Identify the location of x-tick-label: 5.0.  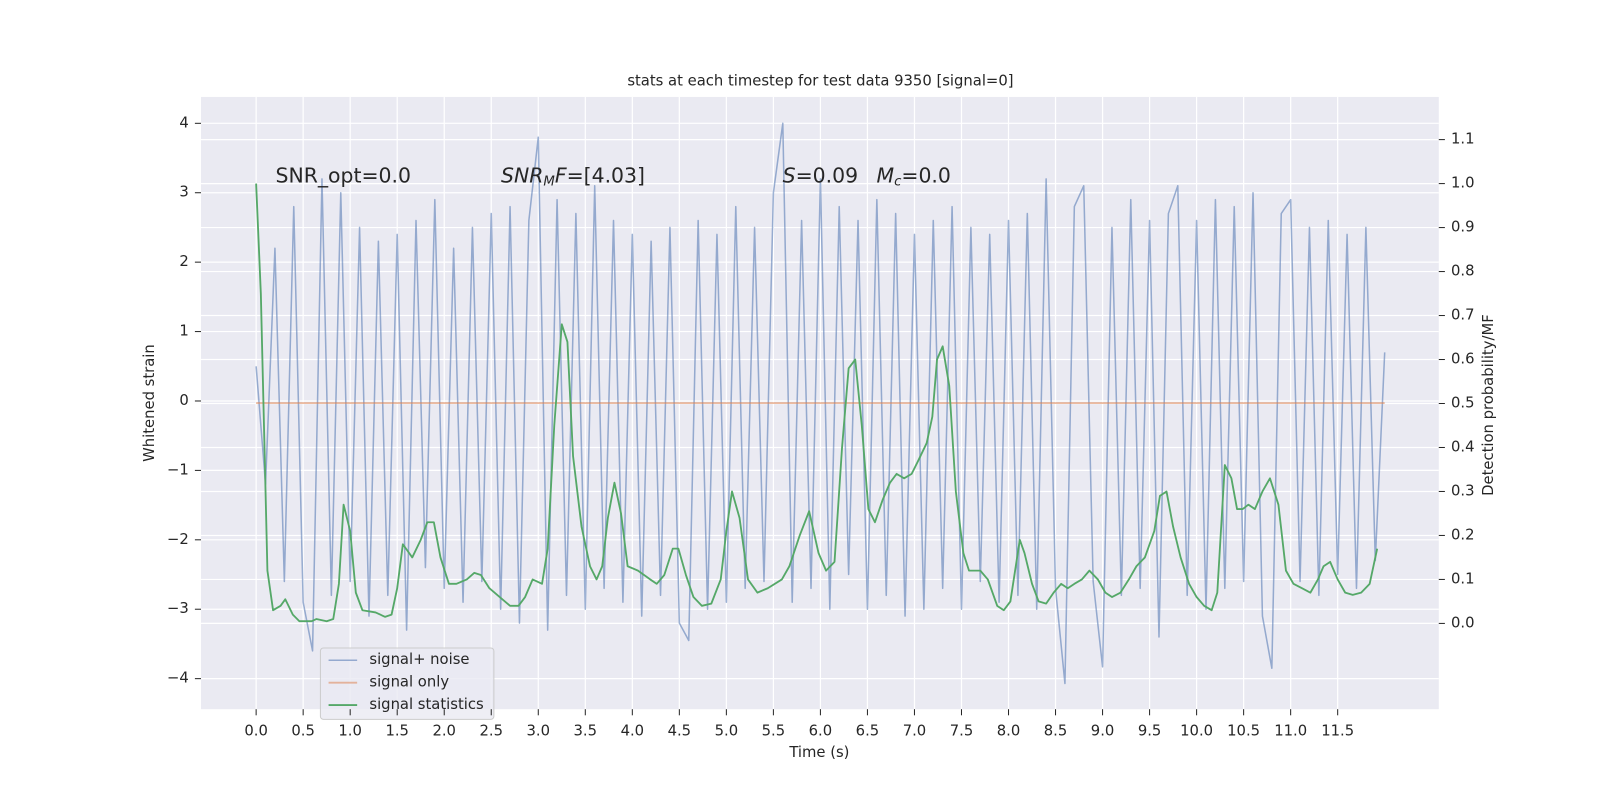
(727, 731).